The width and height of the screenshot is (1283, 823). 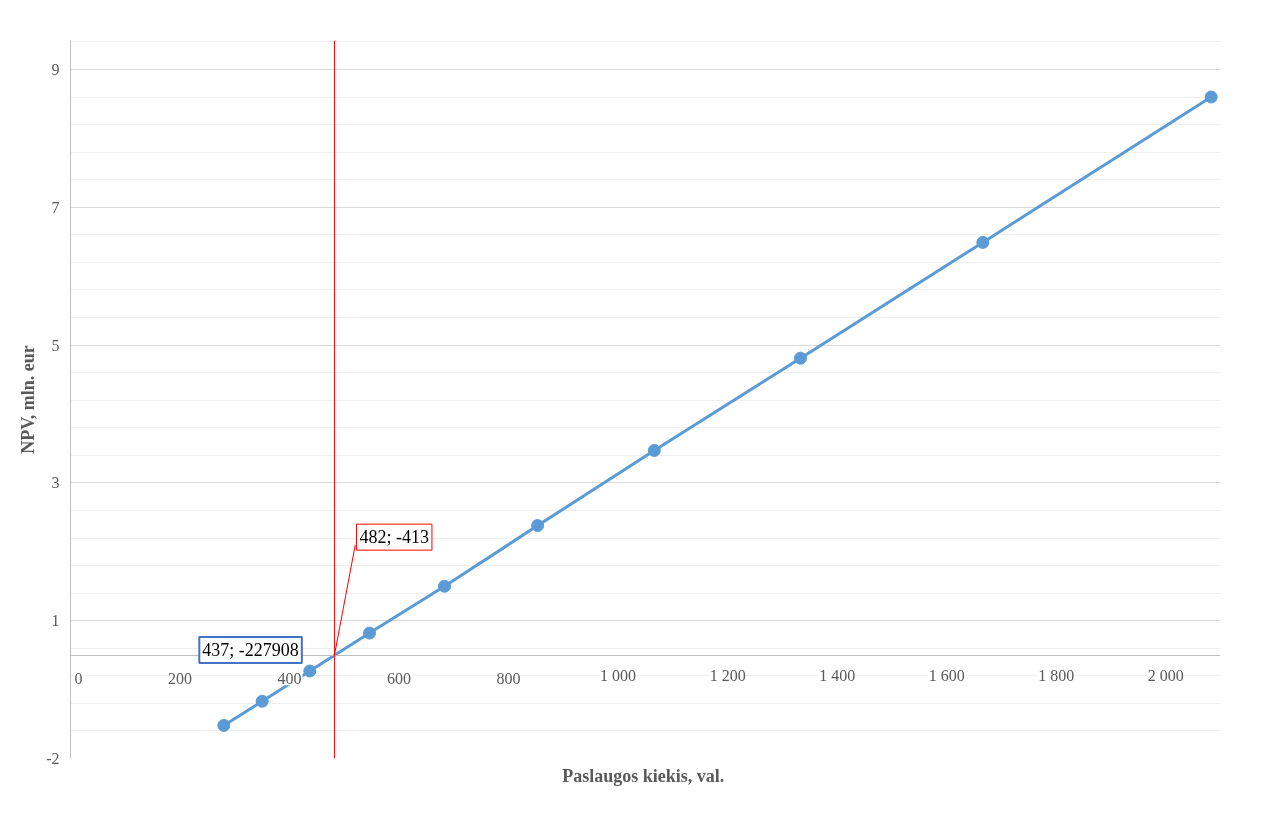 I want to click on y-axis-title: NPV, mln. eur, so click(x=28, y=399).